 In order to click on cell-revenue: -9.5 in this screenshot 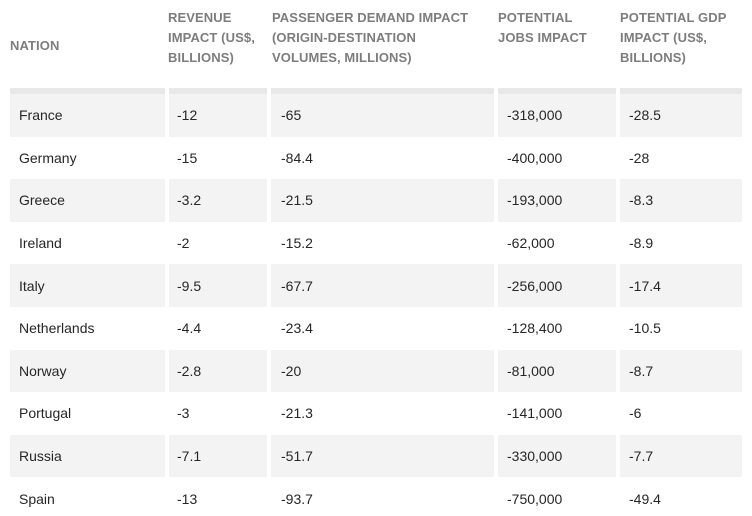, I will do `click(189, 285)`.